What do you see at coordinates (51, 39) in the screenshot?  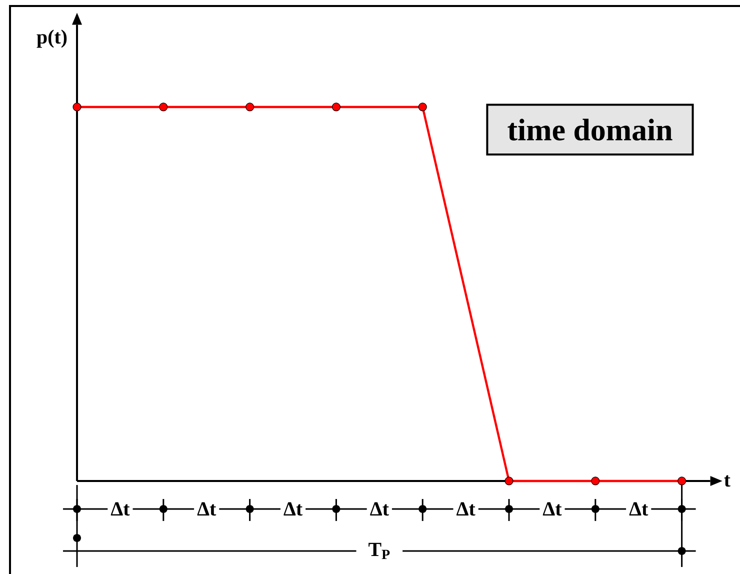 I see `y-axis-title: p(t)` at bounding box center [51, 39].